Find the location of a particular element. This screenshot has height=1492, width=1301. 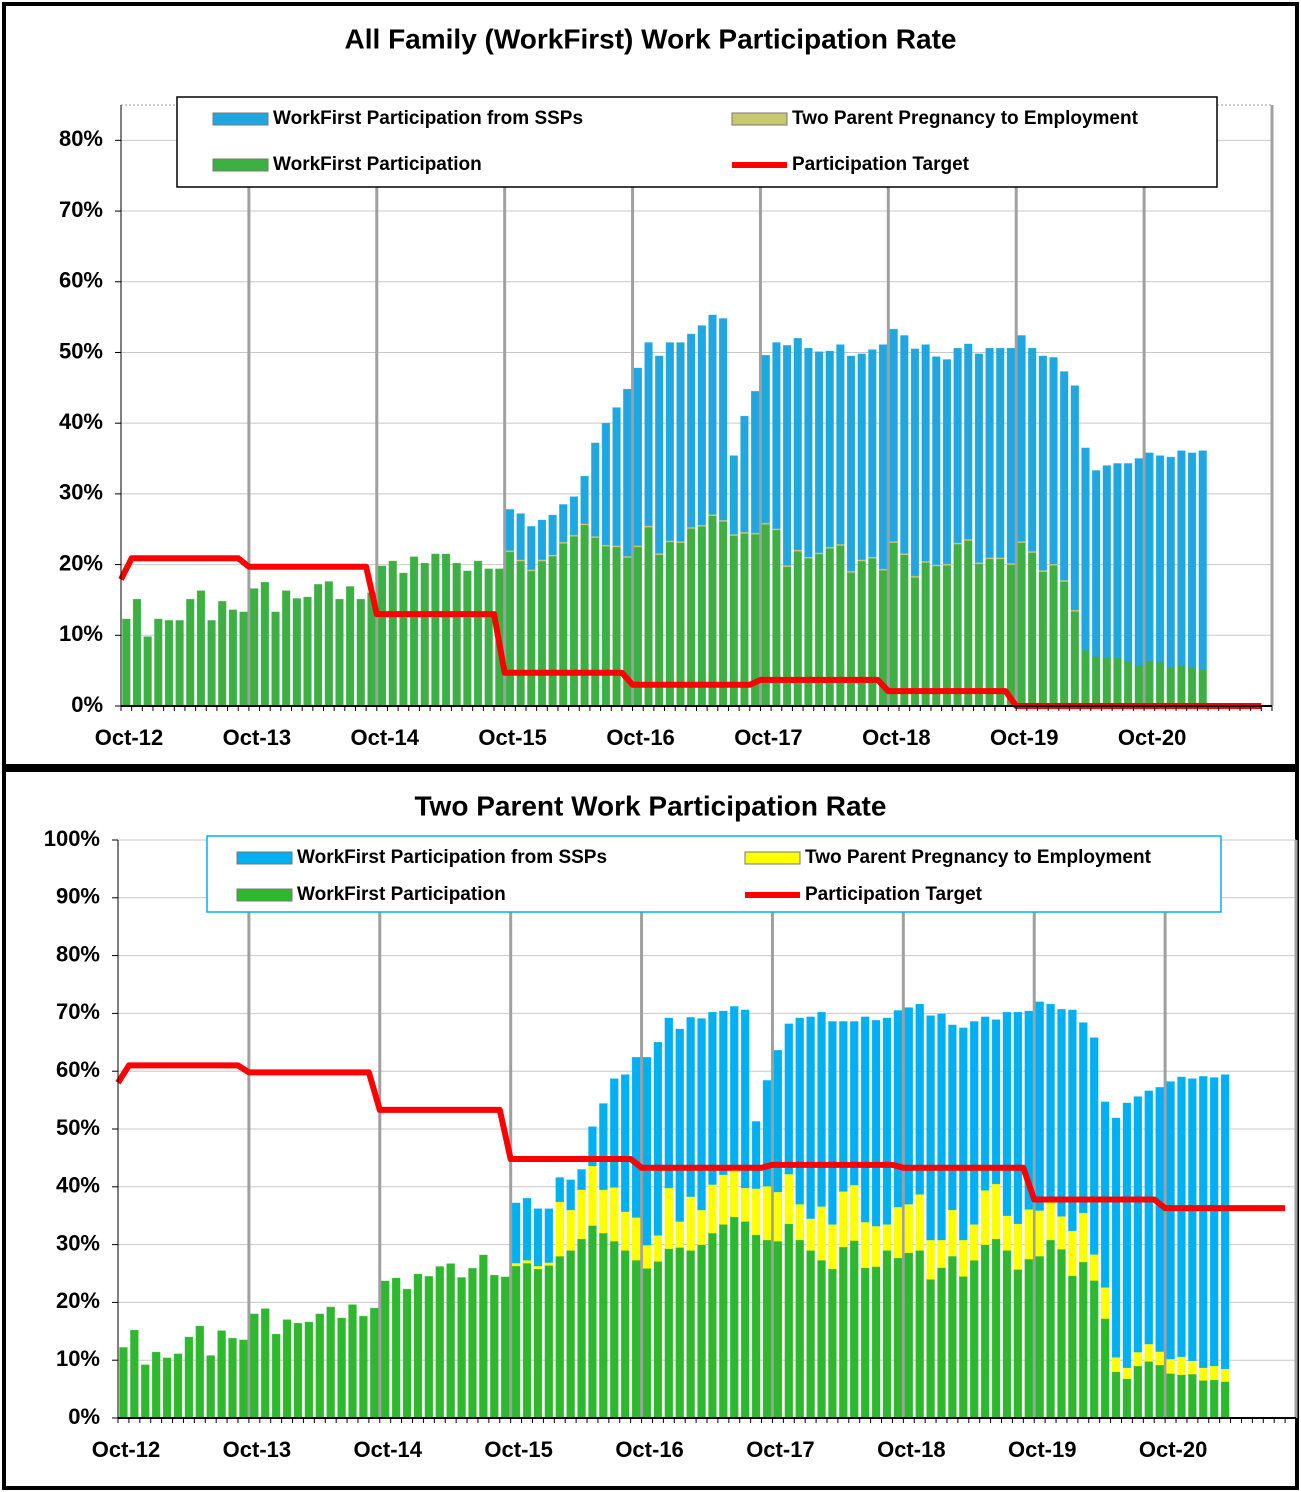

x-tick-label: Oct-13 is located at coordinates (257, 737).